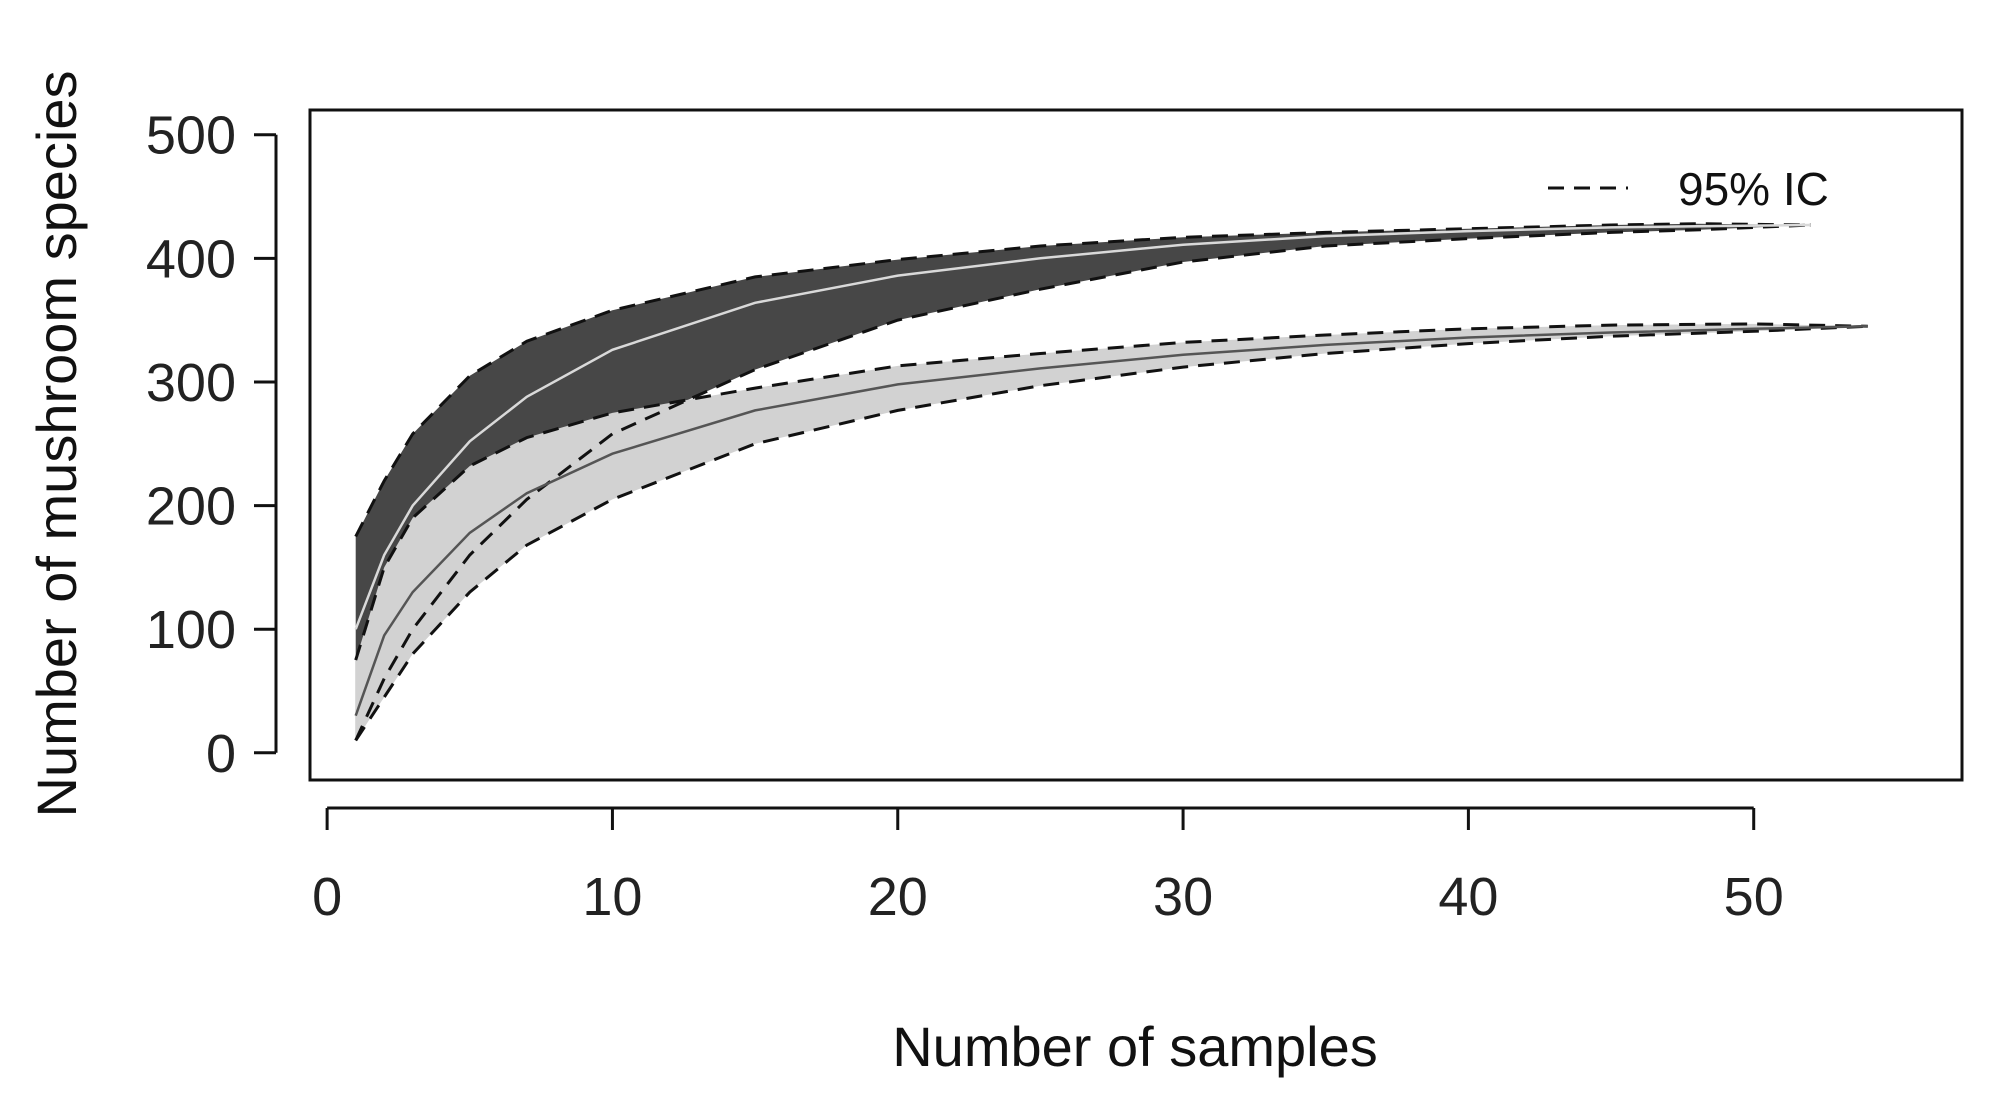 The image size is (1991, 1094). I want to click on y-axis: 0 100 200 300 400 500, so click(212, 445).